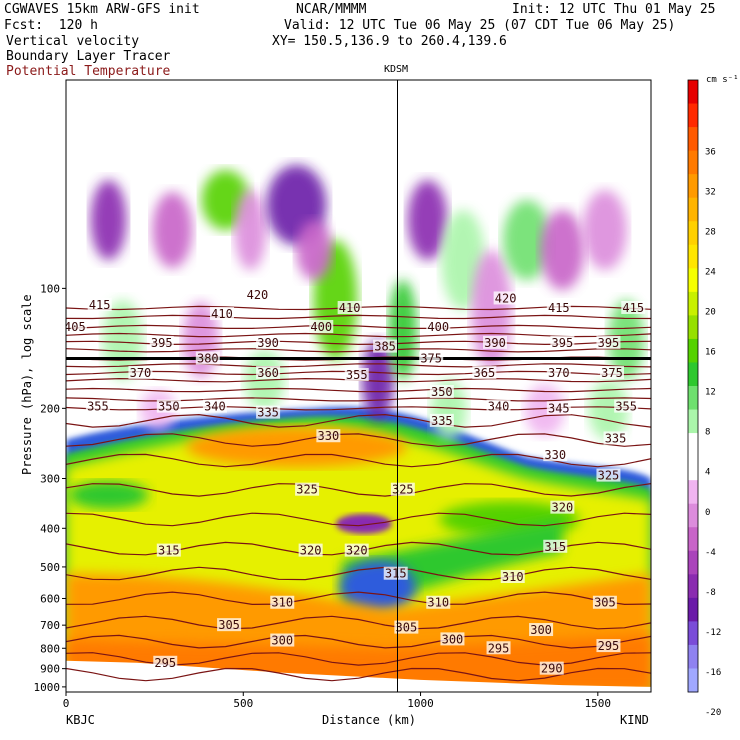 This screenshot has width=740, height=740. What do you see at coordinates (162, 343) in the screenshot?
I see `theta-label-10: 395` at bounding box center [162, 343].